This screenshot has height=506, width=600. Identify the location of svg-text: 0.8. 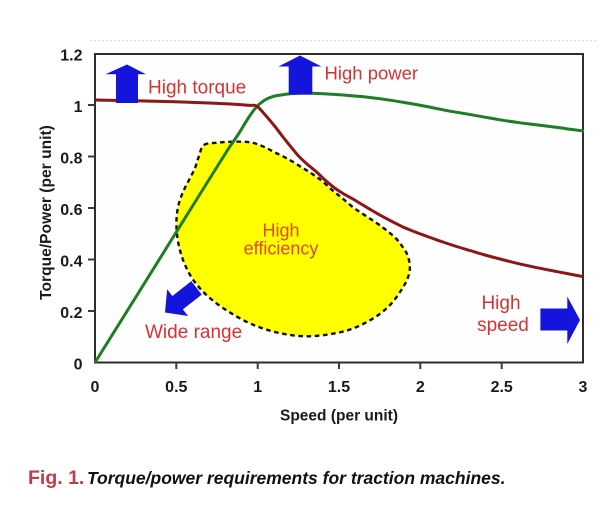
(71, 159).